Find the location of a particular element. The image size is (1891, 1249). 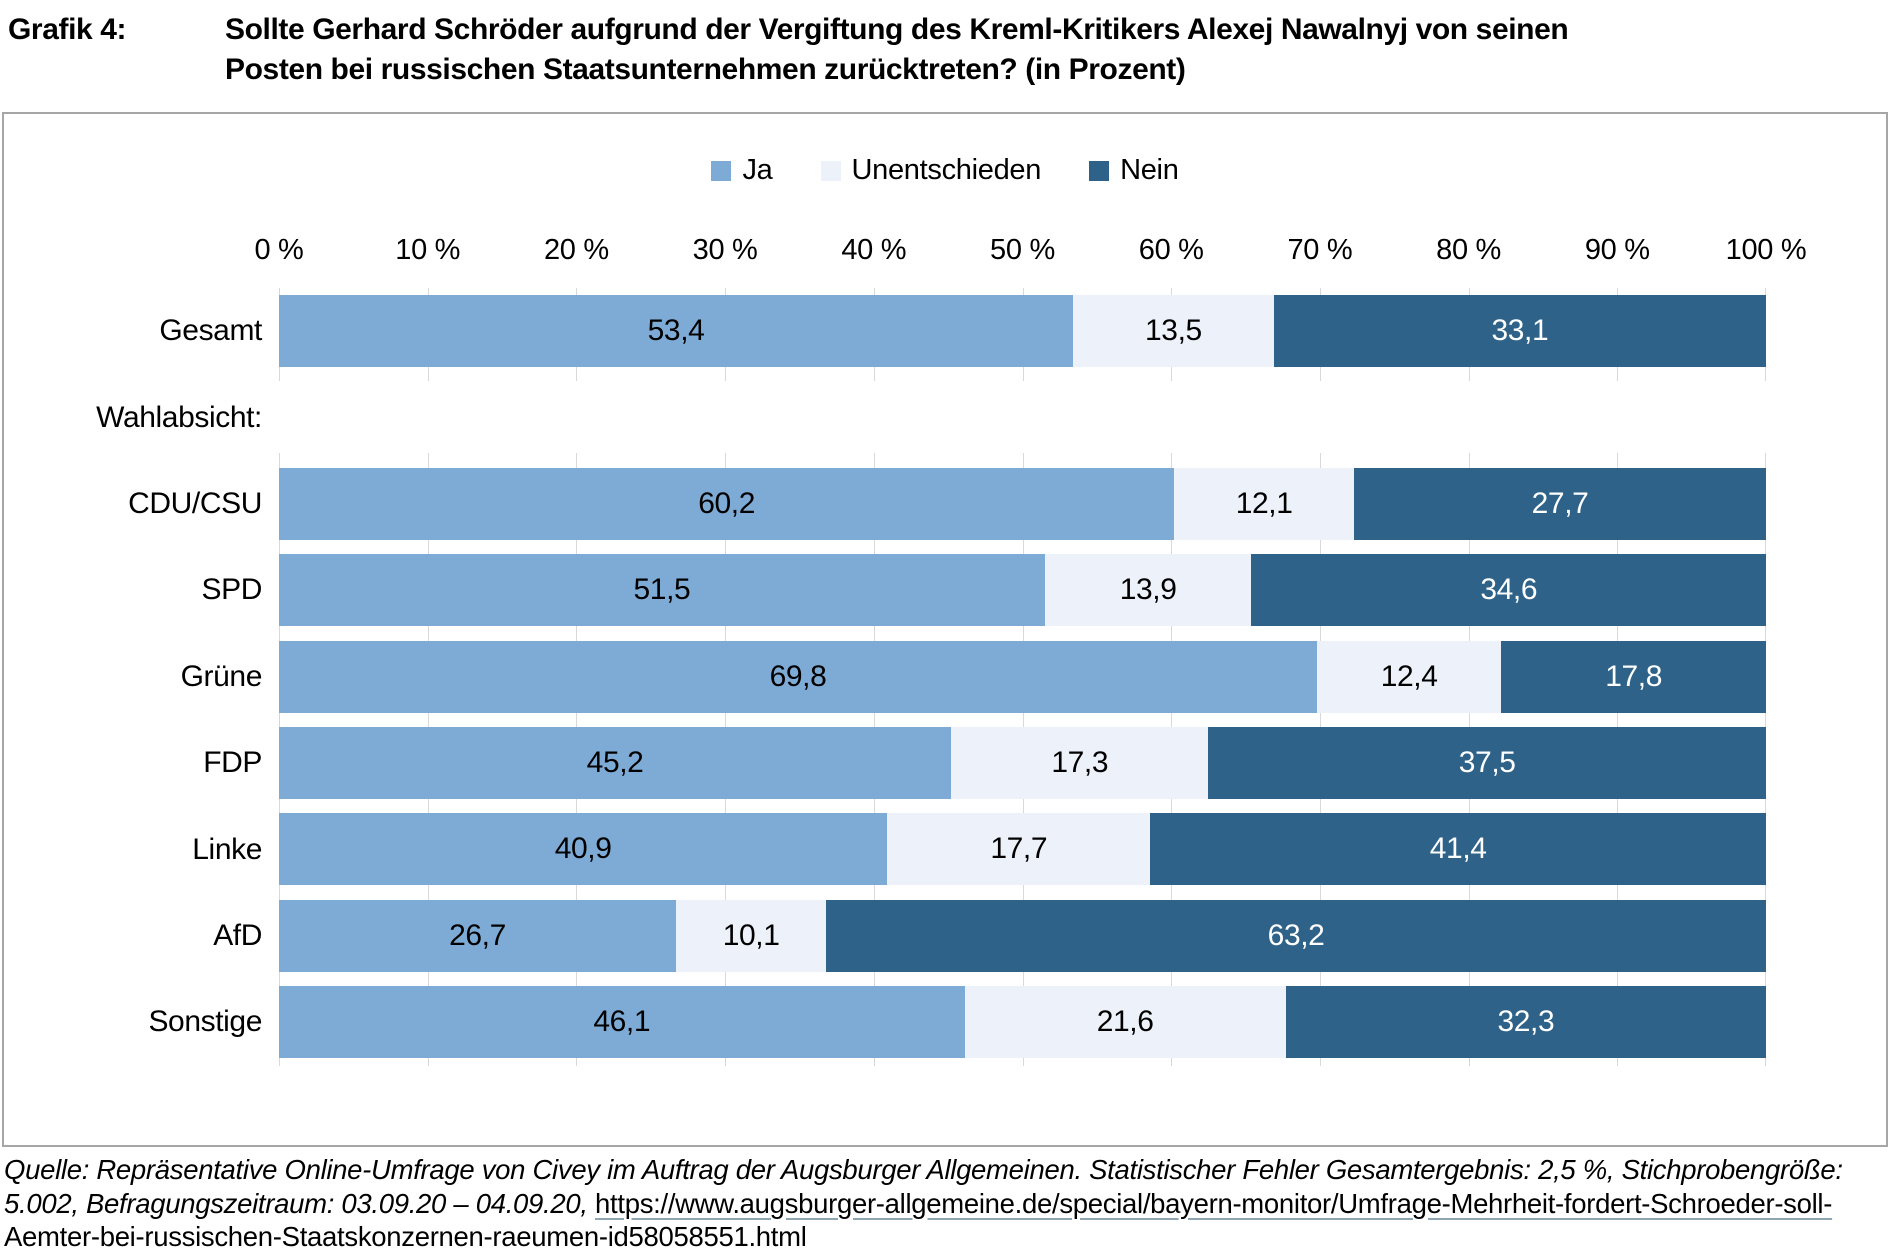

category-label: SPD is located at coordinates (232, 590).